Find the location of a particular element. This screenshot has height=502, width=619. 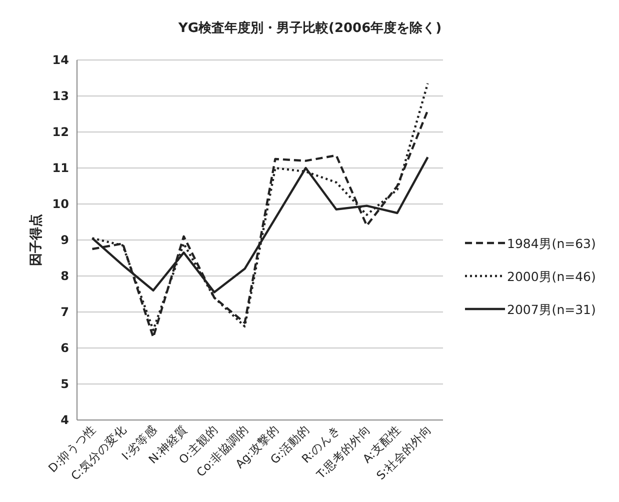

legend-label: 1984男(n=63) is located at coordinates (551, 243).